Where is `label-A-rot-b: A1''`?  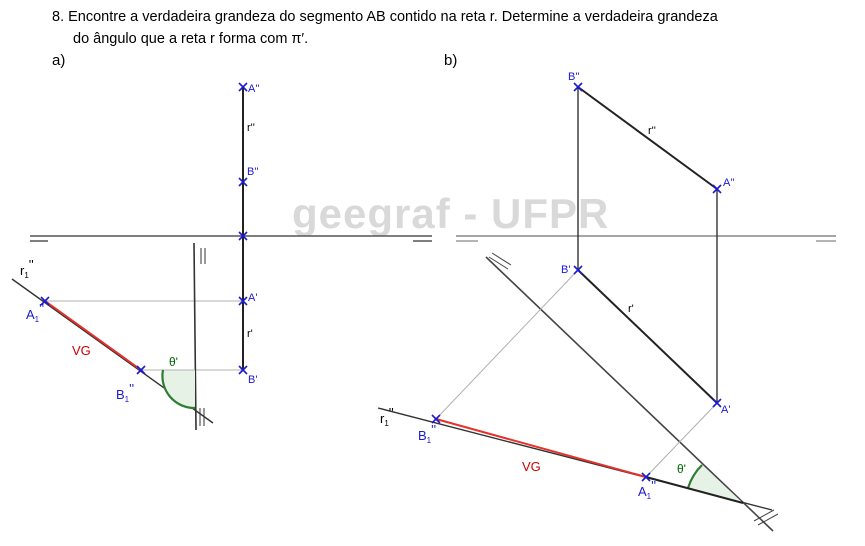
label-A-rot-b: A1'' is located at coordinates (647, 489).